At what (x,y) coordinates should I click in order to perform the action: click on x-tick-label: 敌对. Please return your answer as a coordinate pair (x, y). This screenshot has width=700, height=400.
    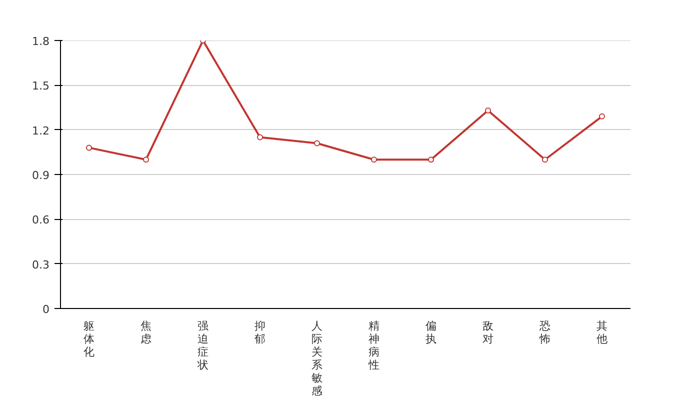
    Looking at the image, I should click on (488, 333).